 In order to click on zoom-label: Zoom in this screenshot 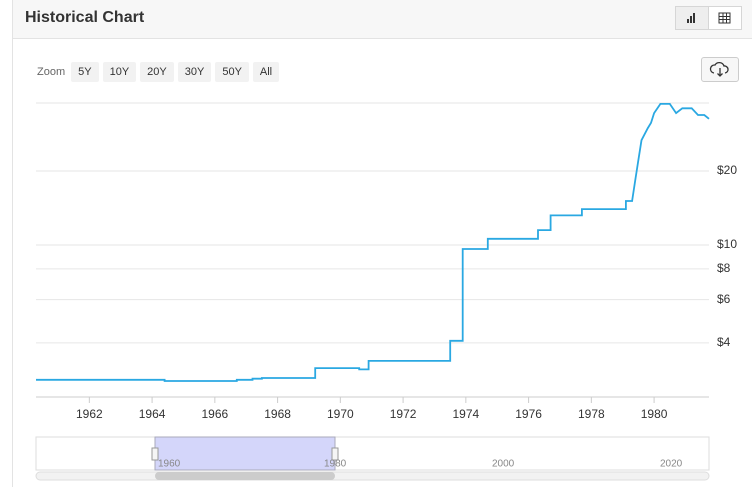, I will do `click(51, 72)`.